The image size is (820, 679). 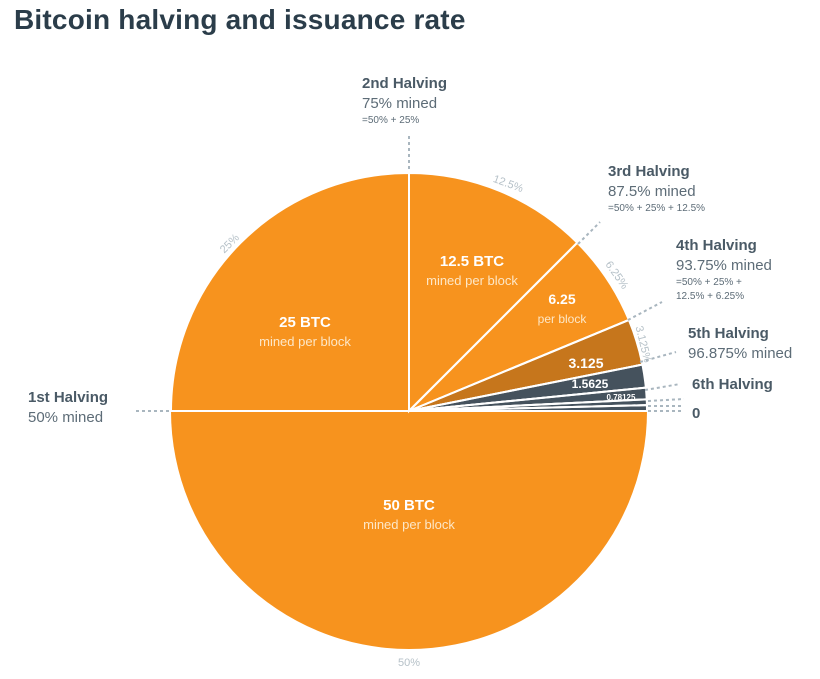 I want to click on halving-title: 4th Halving, so click(x=716, y=245).